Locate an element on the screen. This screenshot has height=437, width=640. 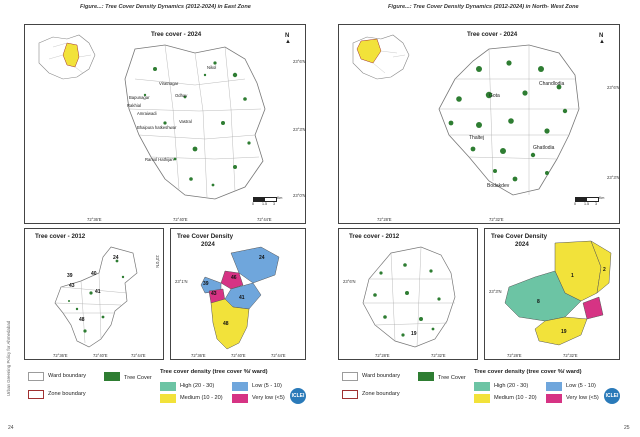
ward-label-bapunagar: Bapunagar is located at coordinates (139, 97).